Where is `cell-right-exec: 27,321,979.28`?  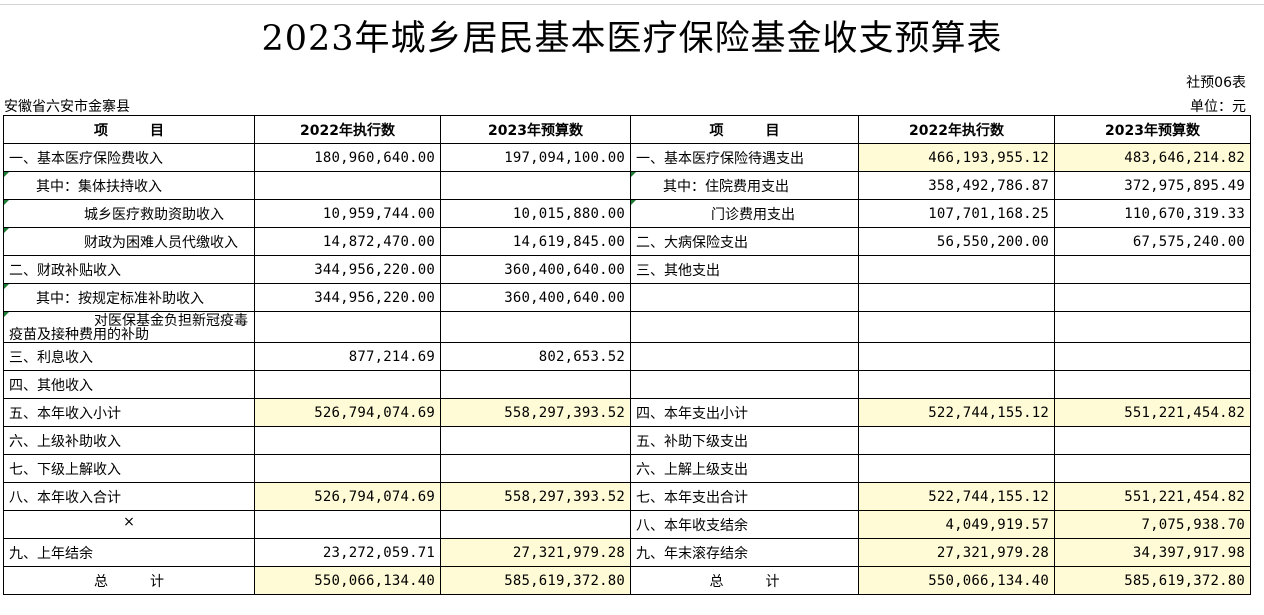
cell-right-exec: 27,321,979.28 is located at coordinates (956, 552).